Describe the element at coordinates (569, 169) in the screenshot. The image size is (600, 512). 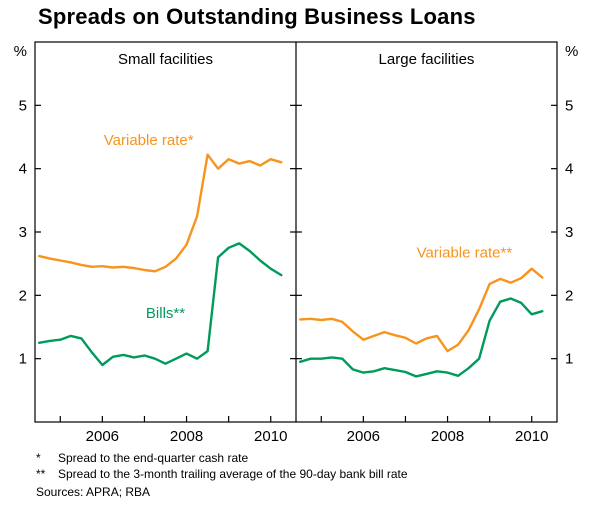
I see `y-axis-label-right: 4` at that location.